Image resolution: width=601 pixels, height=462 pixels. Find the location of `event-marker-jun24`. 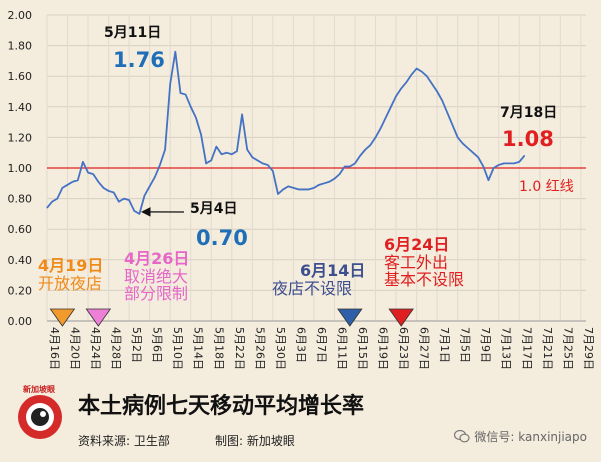

event-marker-jun24 is located at coordinates (401, 317).